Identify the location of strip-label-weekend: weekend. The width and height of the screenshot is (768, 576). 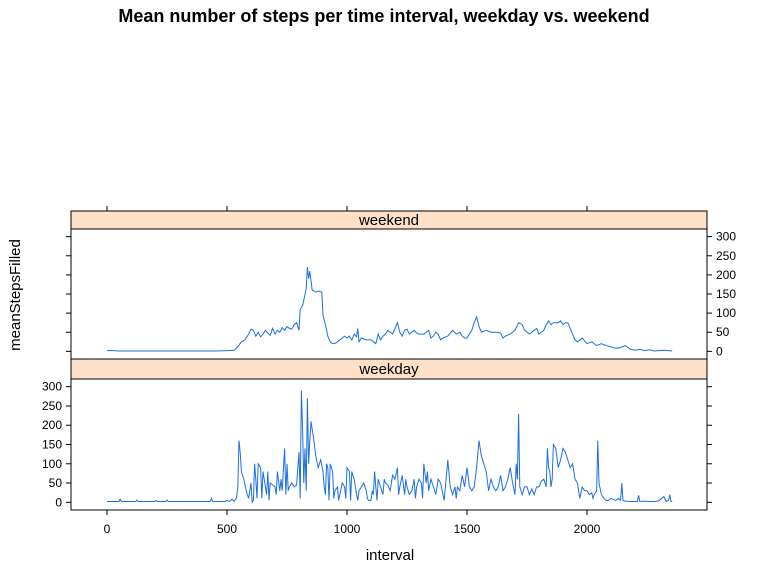
(388, 220).